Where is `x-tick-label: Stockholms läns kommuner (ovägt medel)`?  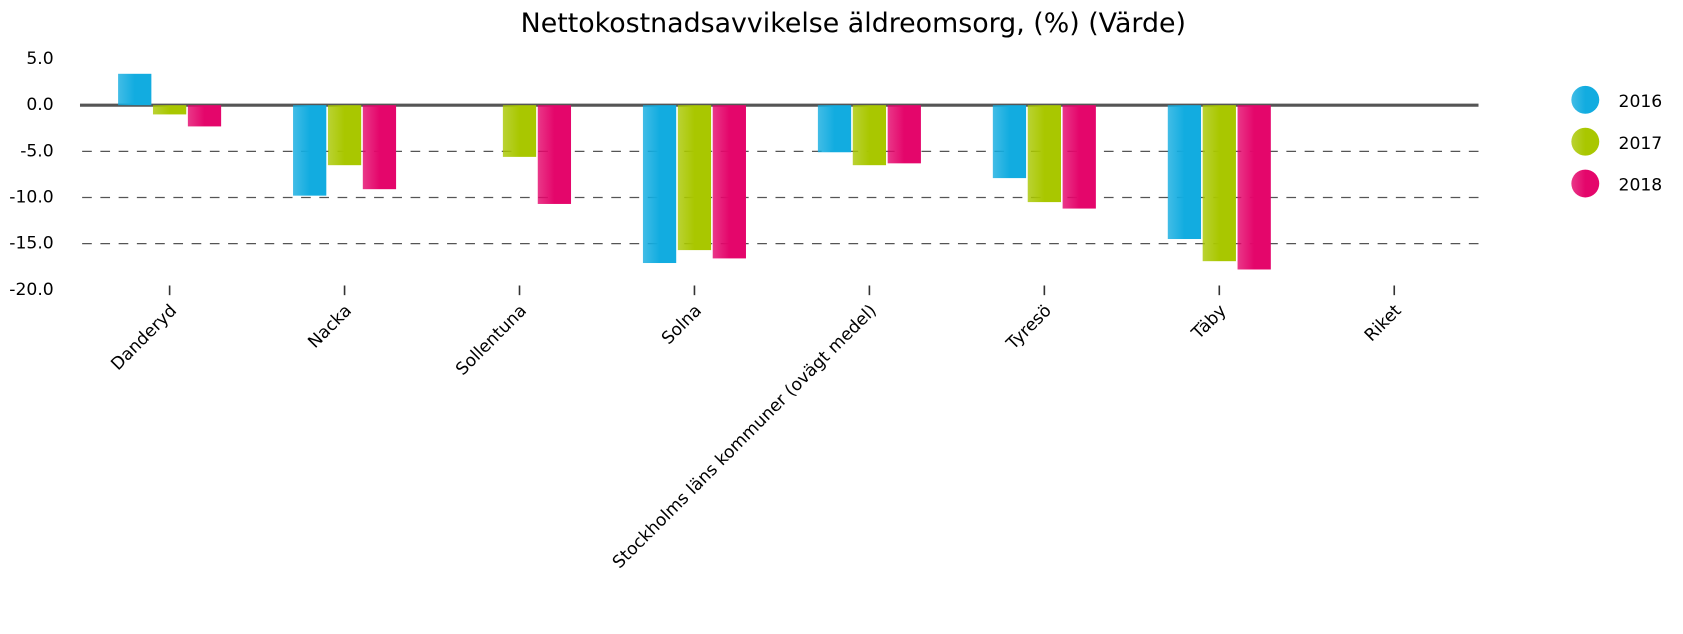
x-tick-label: Stockholms läns kommuner (ovägt medel) is located at coordinates (745, 437).